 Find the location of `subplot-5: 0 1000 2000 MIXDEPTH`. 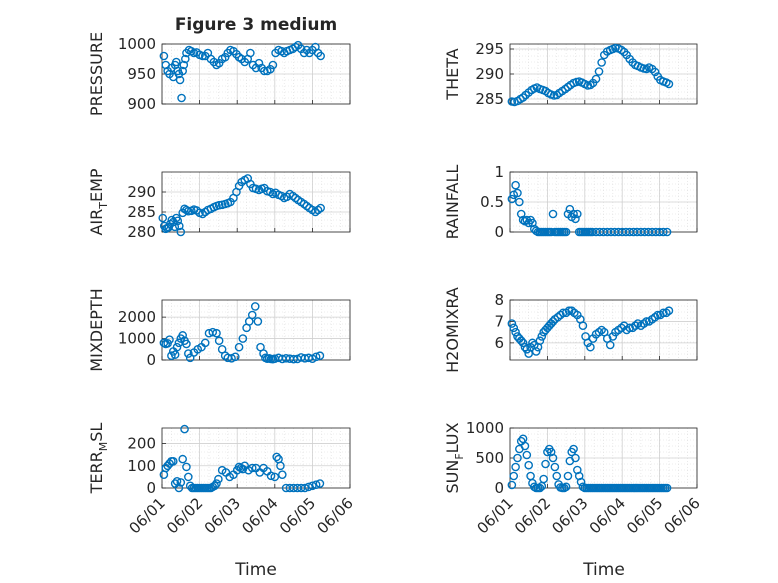

subplot-5: 0 1000 2000 MIXDEPTH is located at coordinates (219, 330).